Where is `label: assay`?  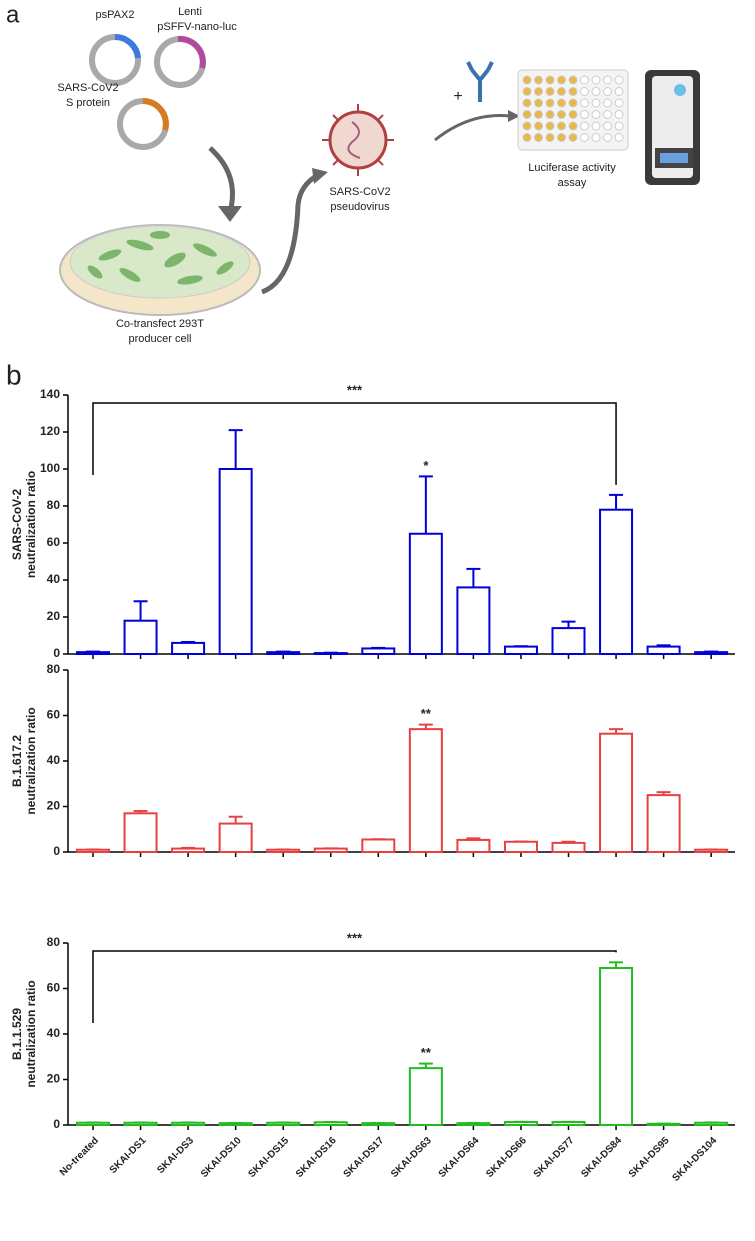 label: assay is located at coordinates (572, 183).